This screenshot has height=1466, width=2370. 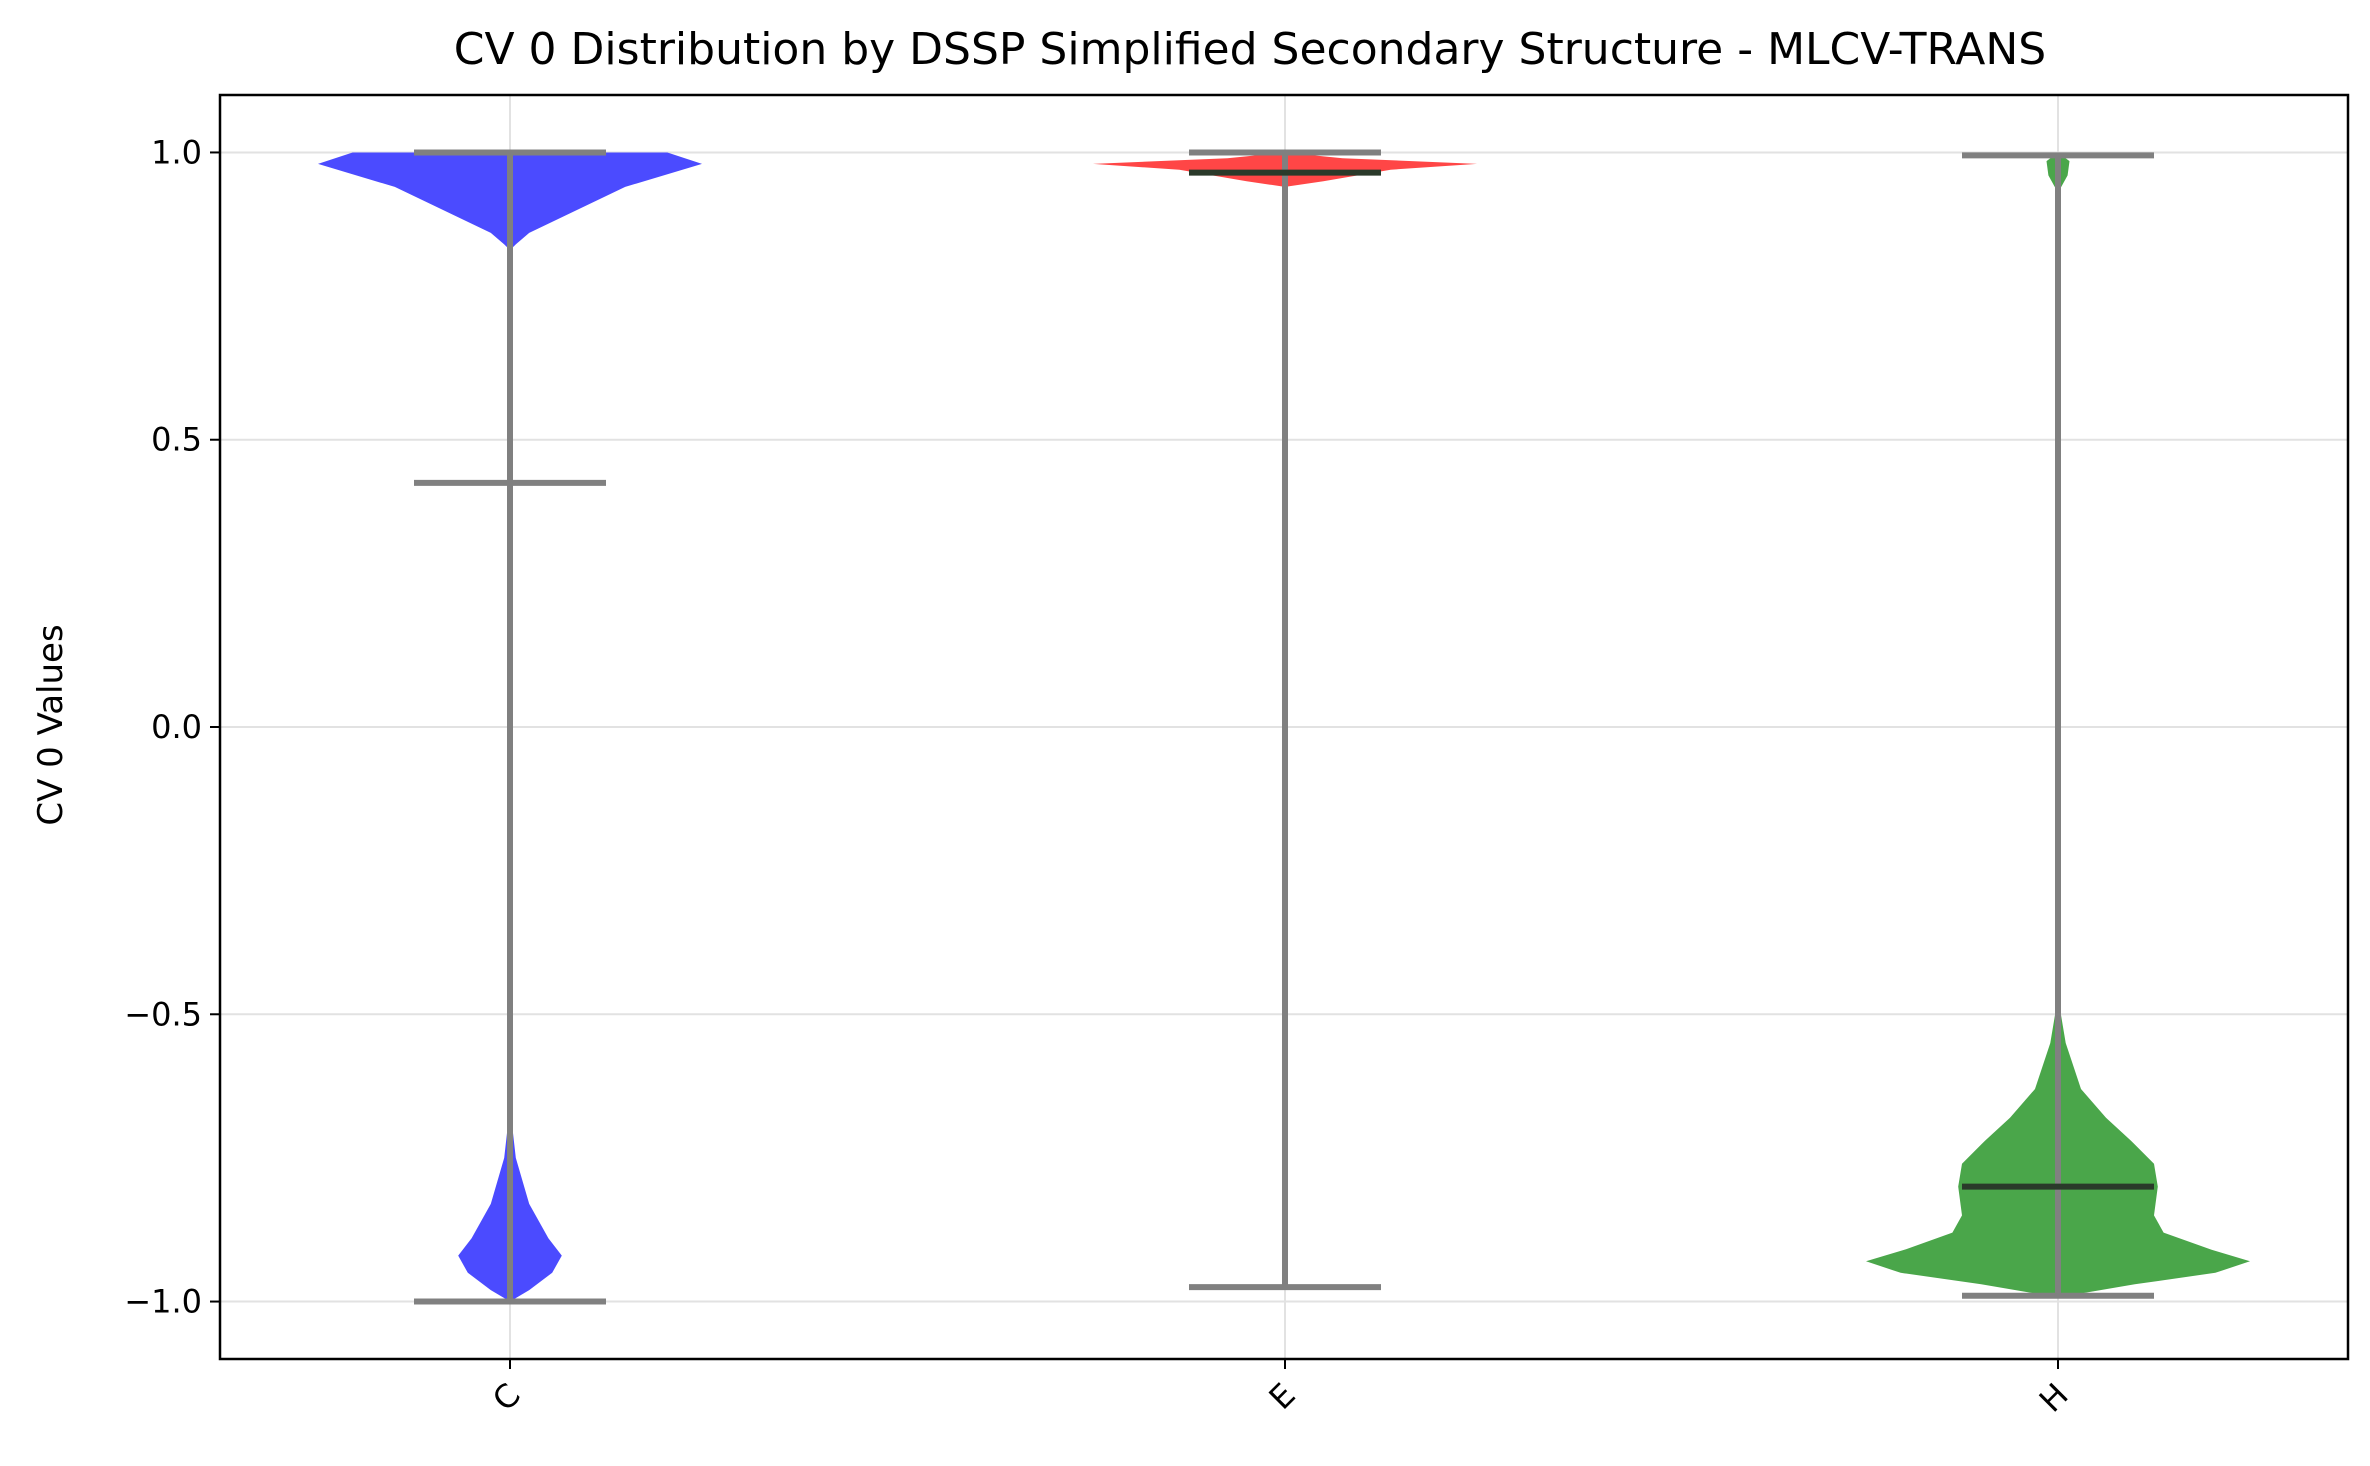 What do you see at coordinates (1281, 1396) in the screenshot?
I see `x-tick-label: E` at bounding box center [1281, 1396].